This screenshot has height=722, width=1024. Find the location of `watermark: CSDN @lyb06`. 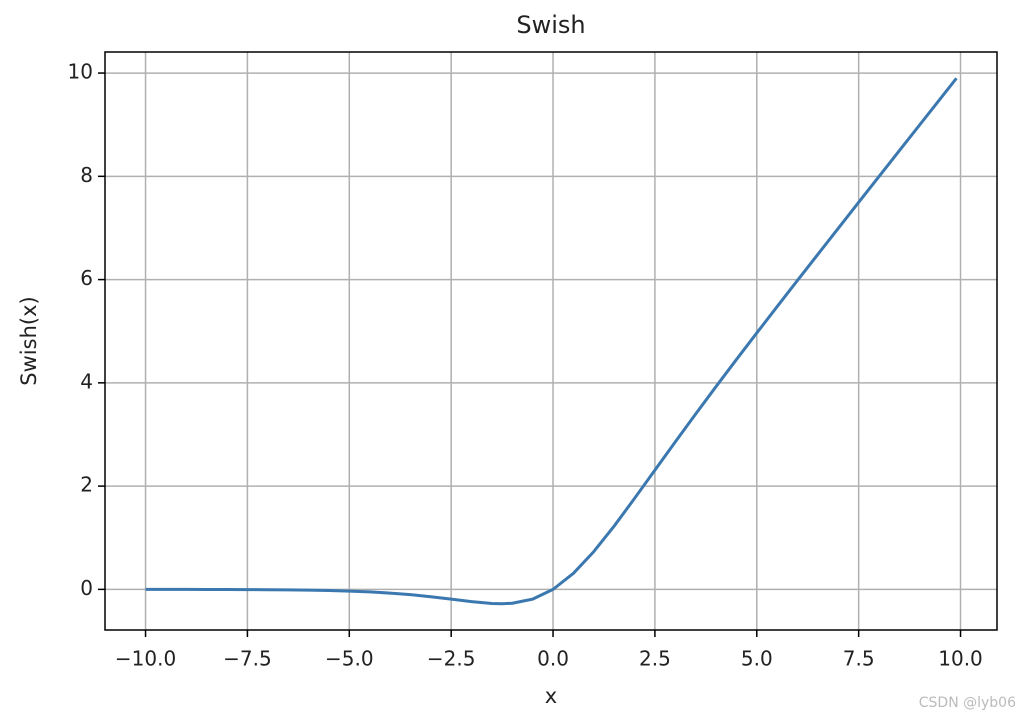

watermark: CSDN @lyb06 is located at coordinates (967, 703).